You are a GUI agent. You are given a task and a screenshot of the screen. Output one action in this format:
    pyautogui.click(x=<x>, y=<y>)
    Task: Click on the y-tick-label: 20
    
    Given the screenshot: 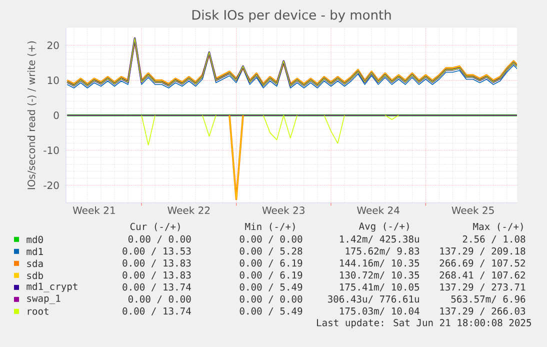 What is the action you would take?
    pyautogui.click(x=53, y=46)
    